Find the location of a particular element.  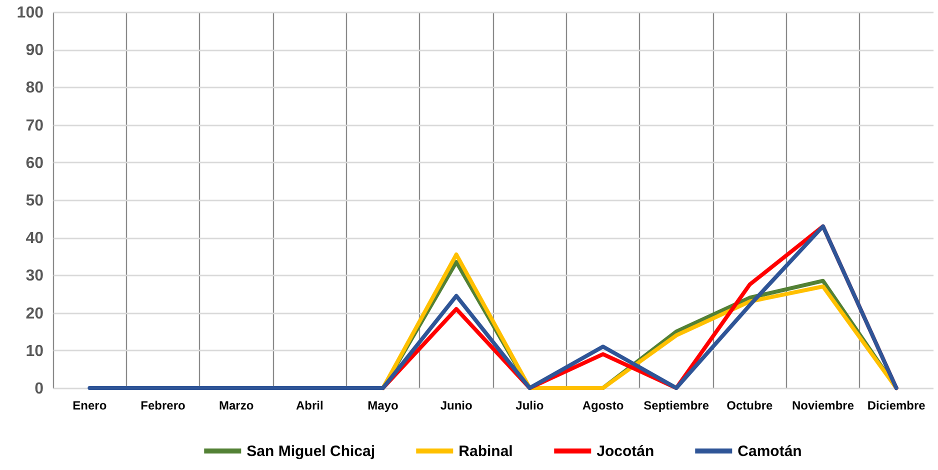

legend-label: Jocotán is located at coordinates (625, 451).